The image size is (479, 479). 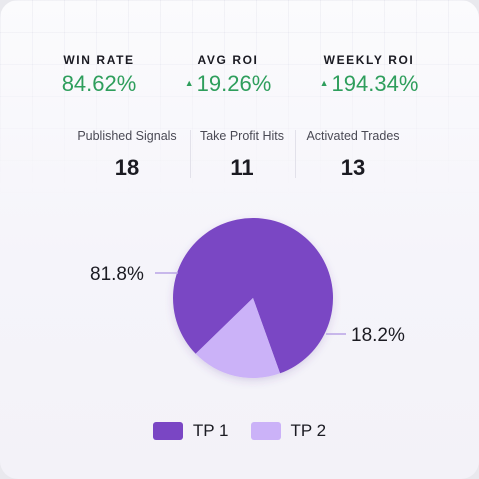 I want to click on stat-value: 13, so click(x=353, y=167).